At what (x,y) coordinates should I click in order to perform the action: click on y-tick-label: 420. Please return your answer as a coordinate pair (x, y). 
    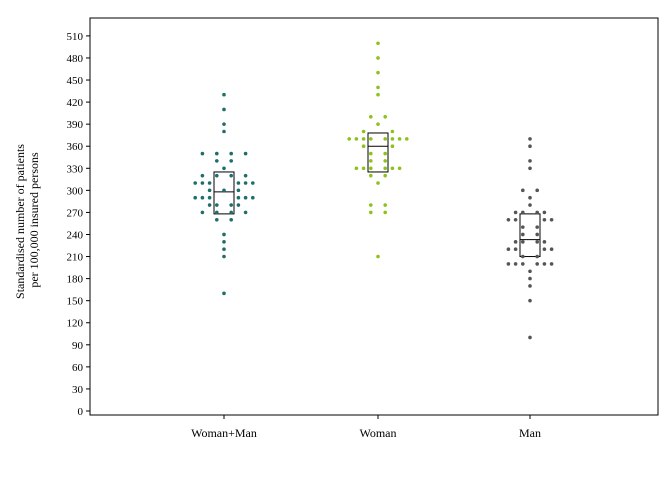
    Looking at the image, I should click on (75, 103).